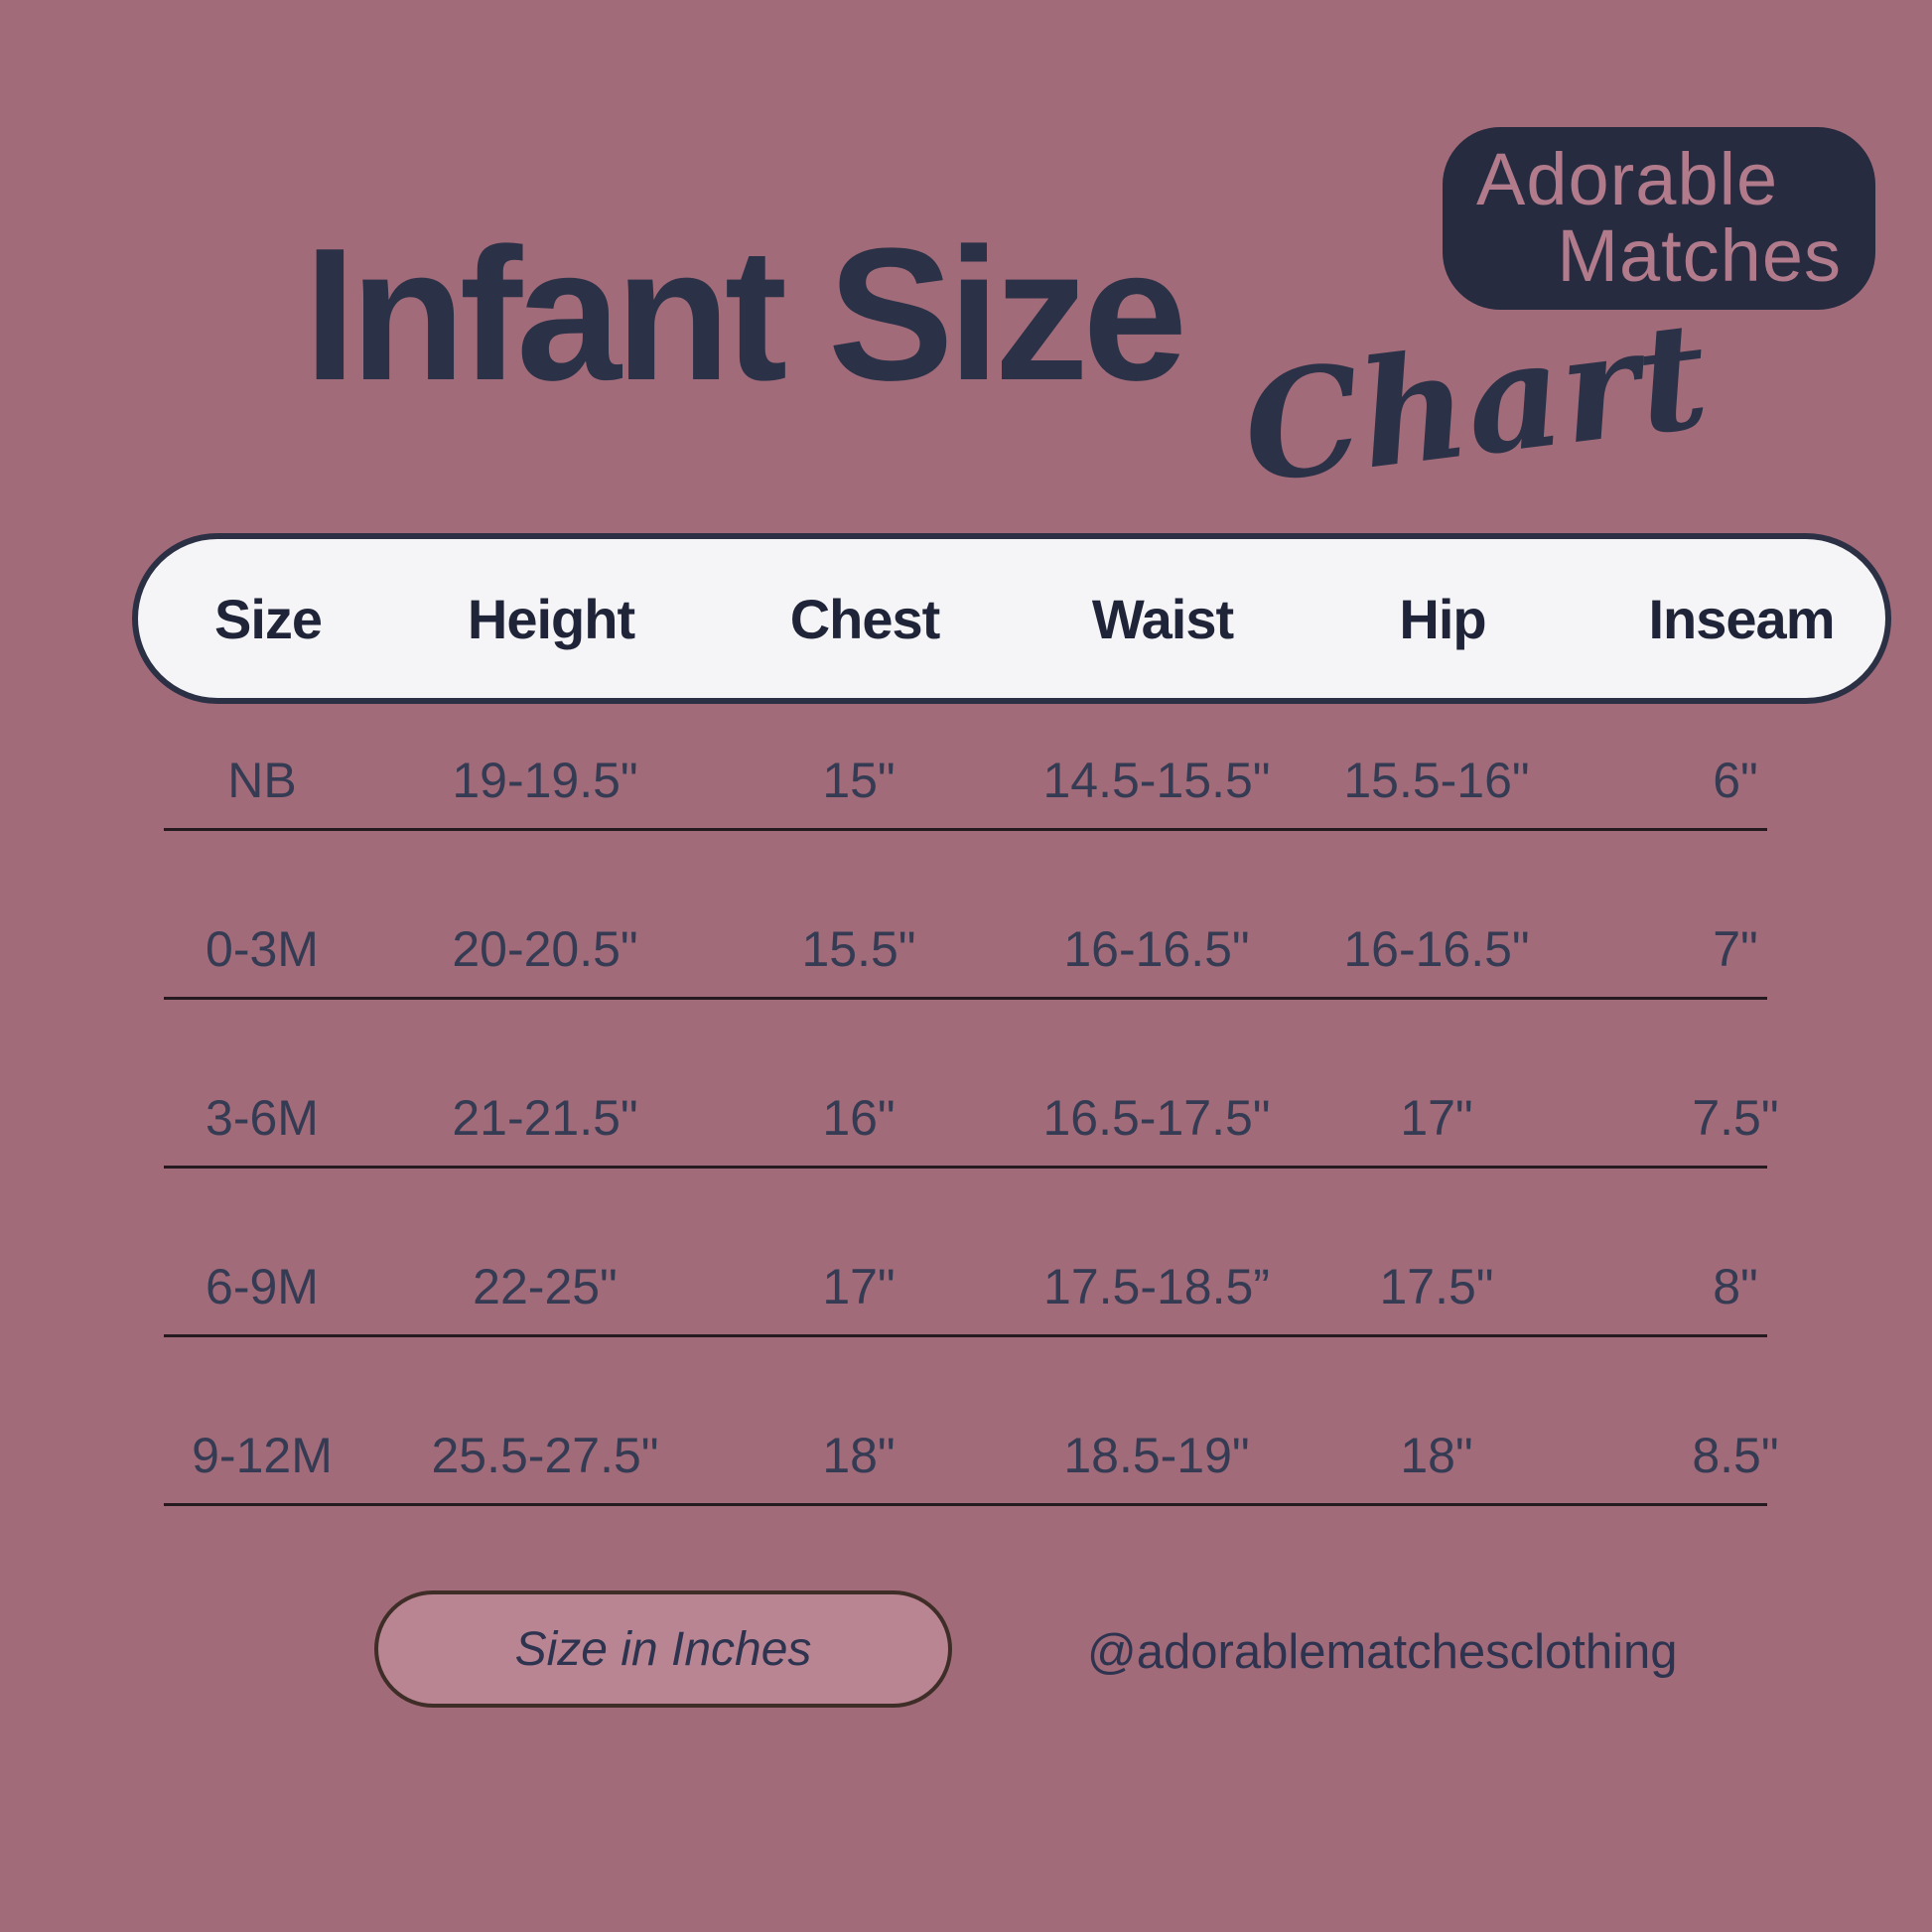  I want to click on cell-hip: 18", so click(1436, 1456).